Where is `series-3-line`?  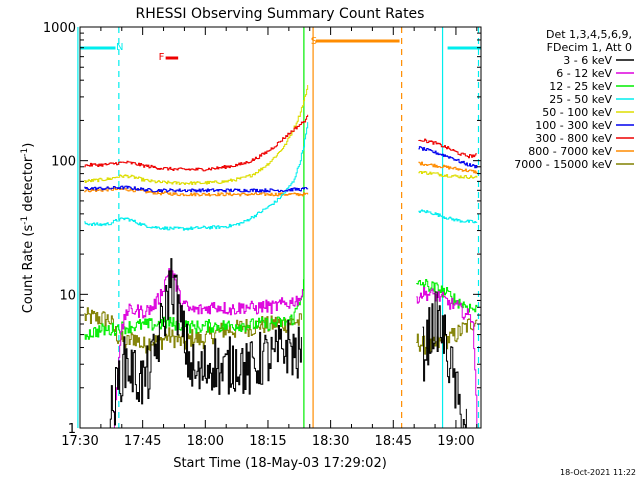 series-3-line is located at coordinates (196, 176).